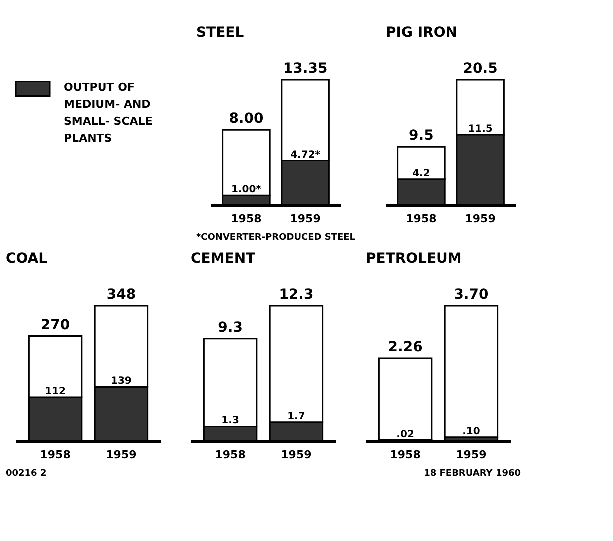 The image size is (613, 541). I want to click on total-label: 3.70, so click(471, 295).